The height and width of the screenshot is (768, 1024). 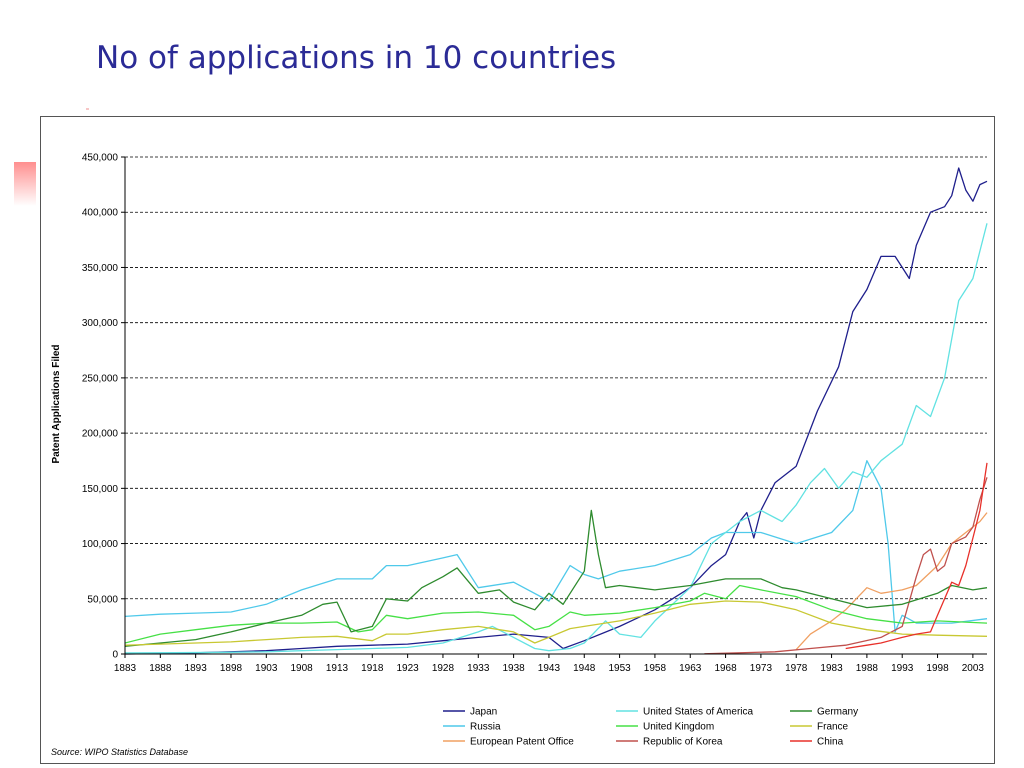 What do you see at coordinates (549, 668) in the screenshot?
I see `x-tick-label: 1943` at bounding box center [549, 668].